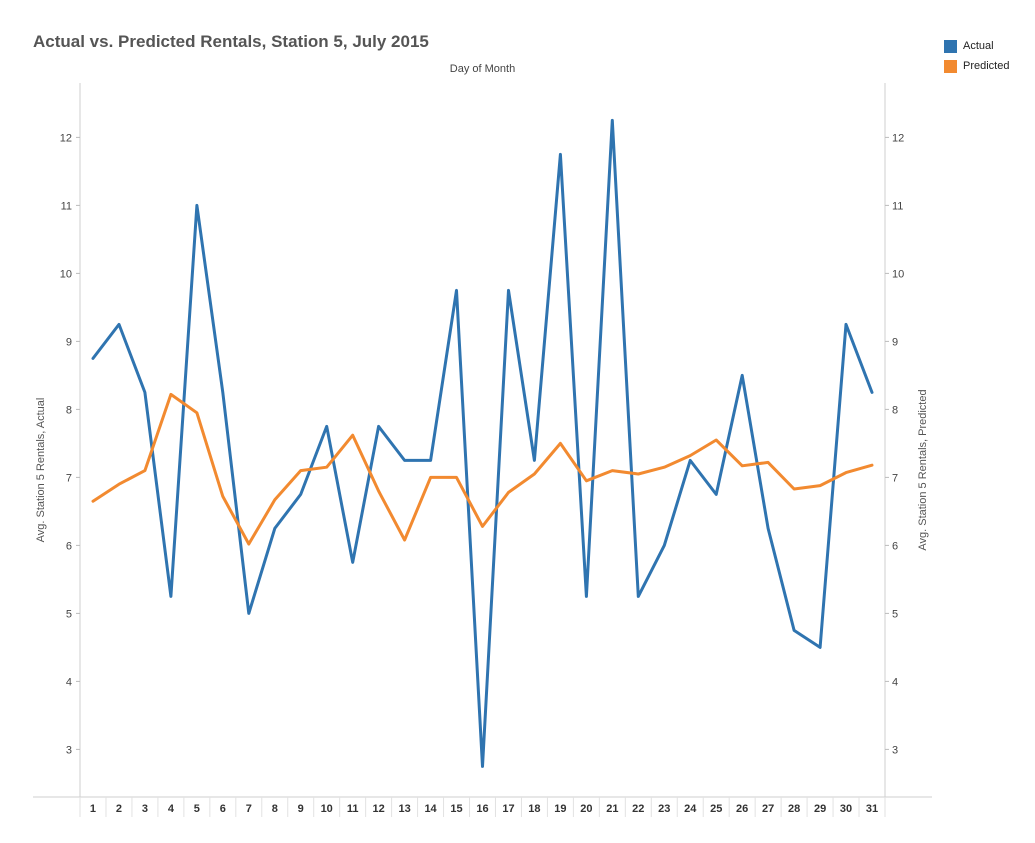 This screenshot has width=1035, height=843. I want to click on x-tick-label: 13, so click(404, 809).